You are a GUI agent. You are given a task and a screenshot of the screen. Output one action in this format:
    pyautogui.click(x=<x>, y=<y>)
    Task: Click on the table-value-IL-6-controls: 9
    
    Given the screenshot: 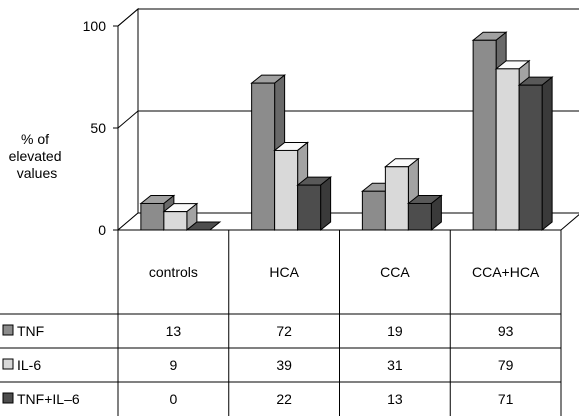 What is the action you would take?
    pyautogui.click(x=173, y=365)
    